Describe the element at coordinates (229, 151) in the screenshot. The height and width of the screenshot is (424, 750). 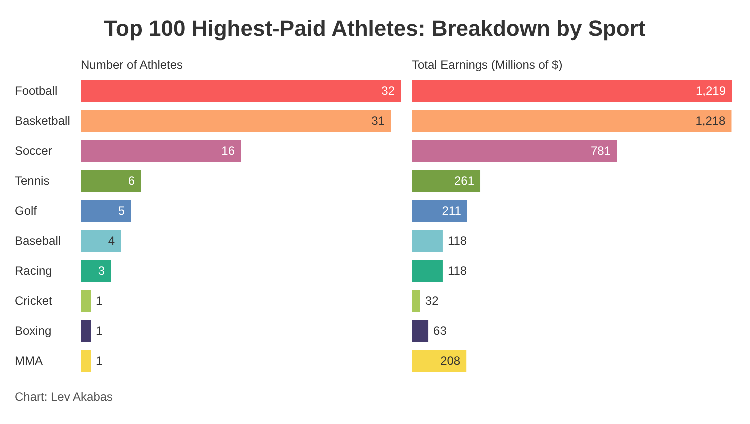
I see `data-label: 16` at that location.